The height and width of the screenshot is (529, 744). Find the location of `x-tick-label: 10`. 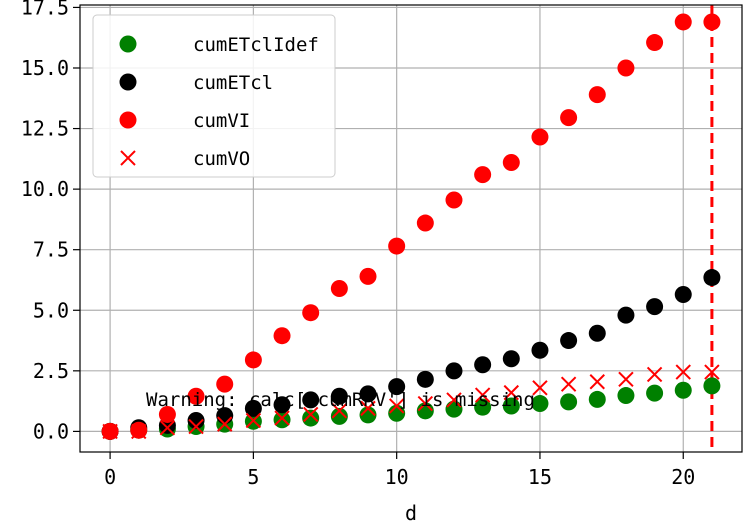

x-tick-label: 10 is located at coordinates (397, 477).